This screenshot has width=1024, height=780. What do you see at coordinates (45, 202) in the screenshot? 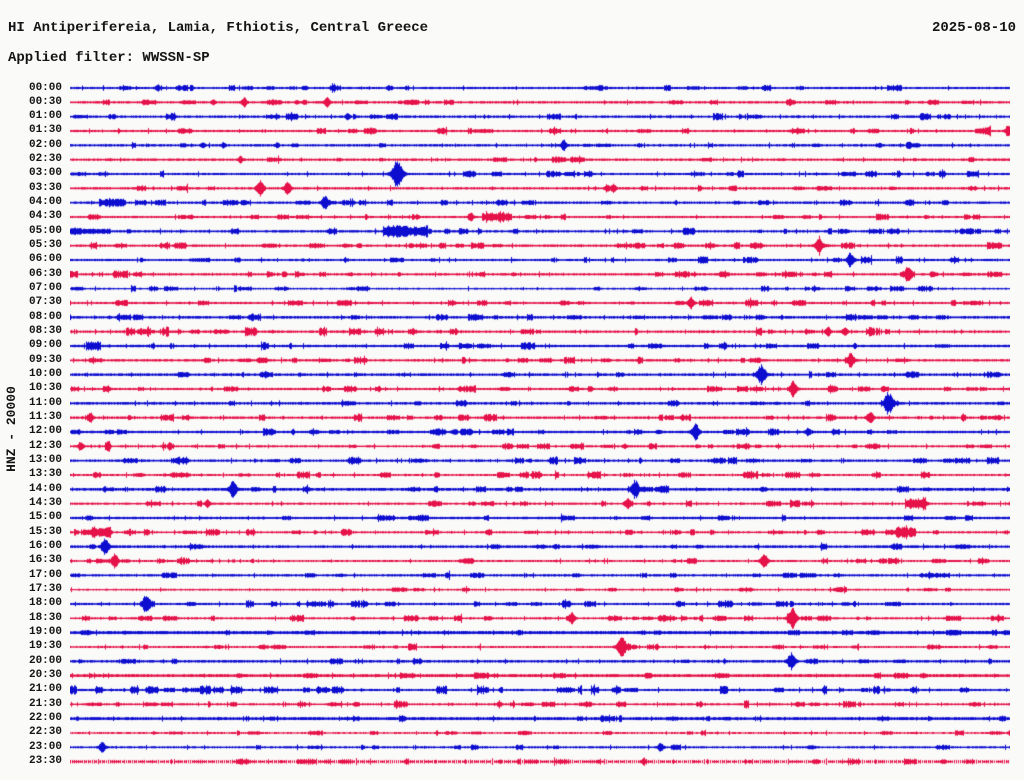
I see `trace-row-label: 04:00` at bounding box center [45, 202].